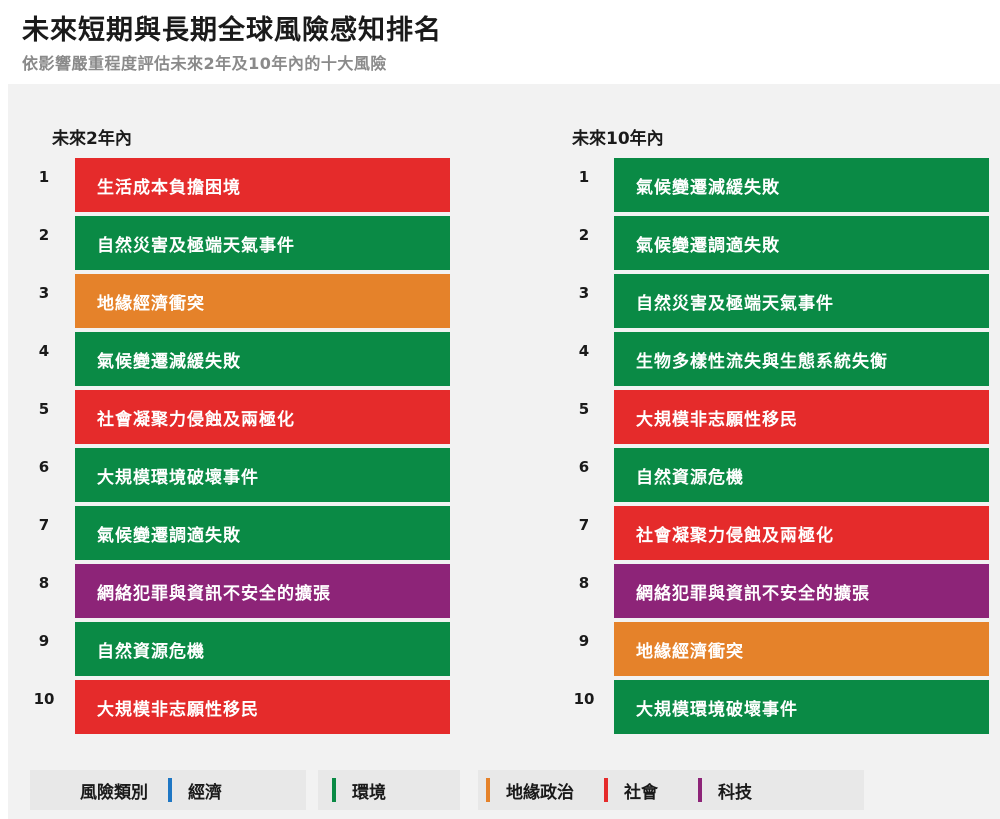 This screenshot has height=819, width=1000. Describe the element at coordinates (262, 359) in the screenshot. I see `short-term-risk-item: 氣候變遷減緩失敗` at that location.